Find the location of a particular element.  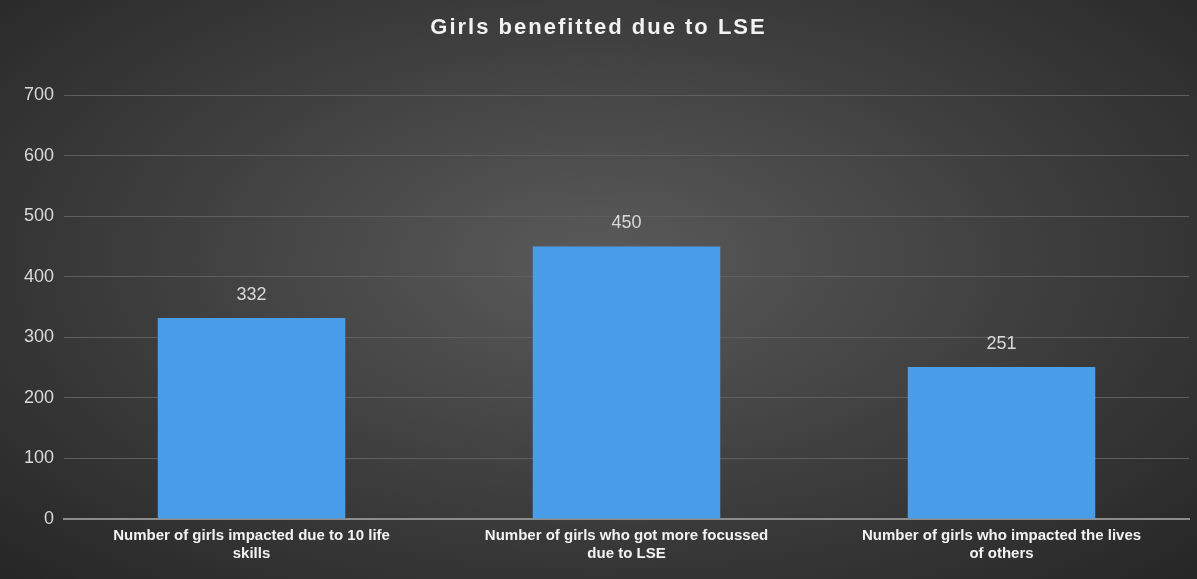

chart-title: Girls benefitted due to LSE is located at coordinates (598, 27).